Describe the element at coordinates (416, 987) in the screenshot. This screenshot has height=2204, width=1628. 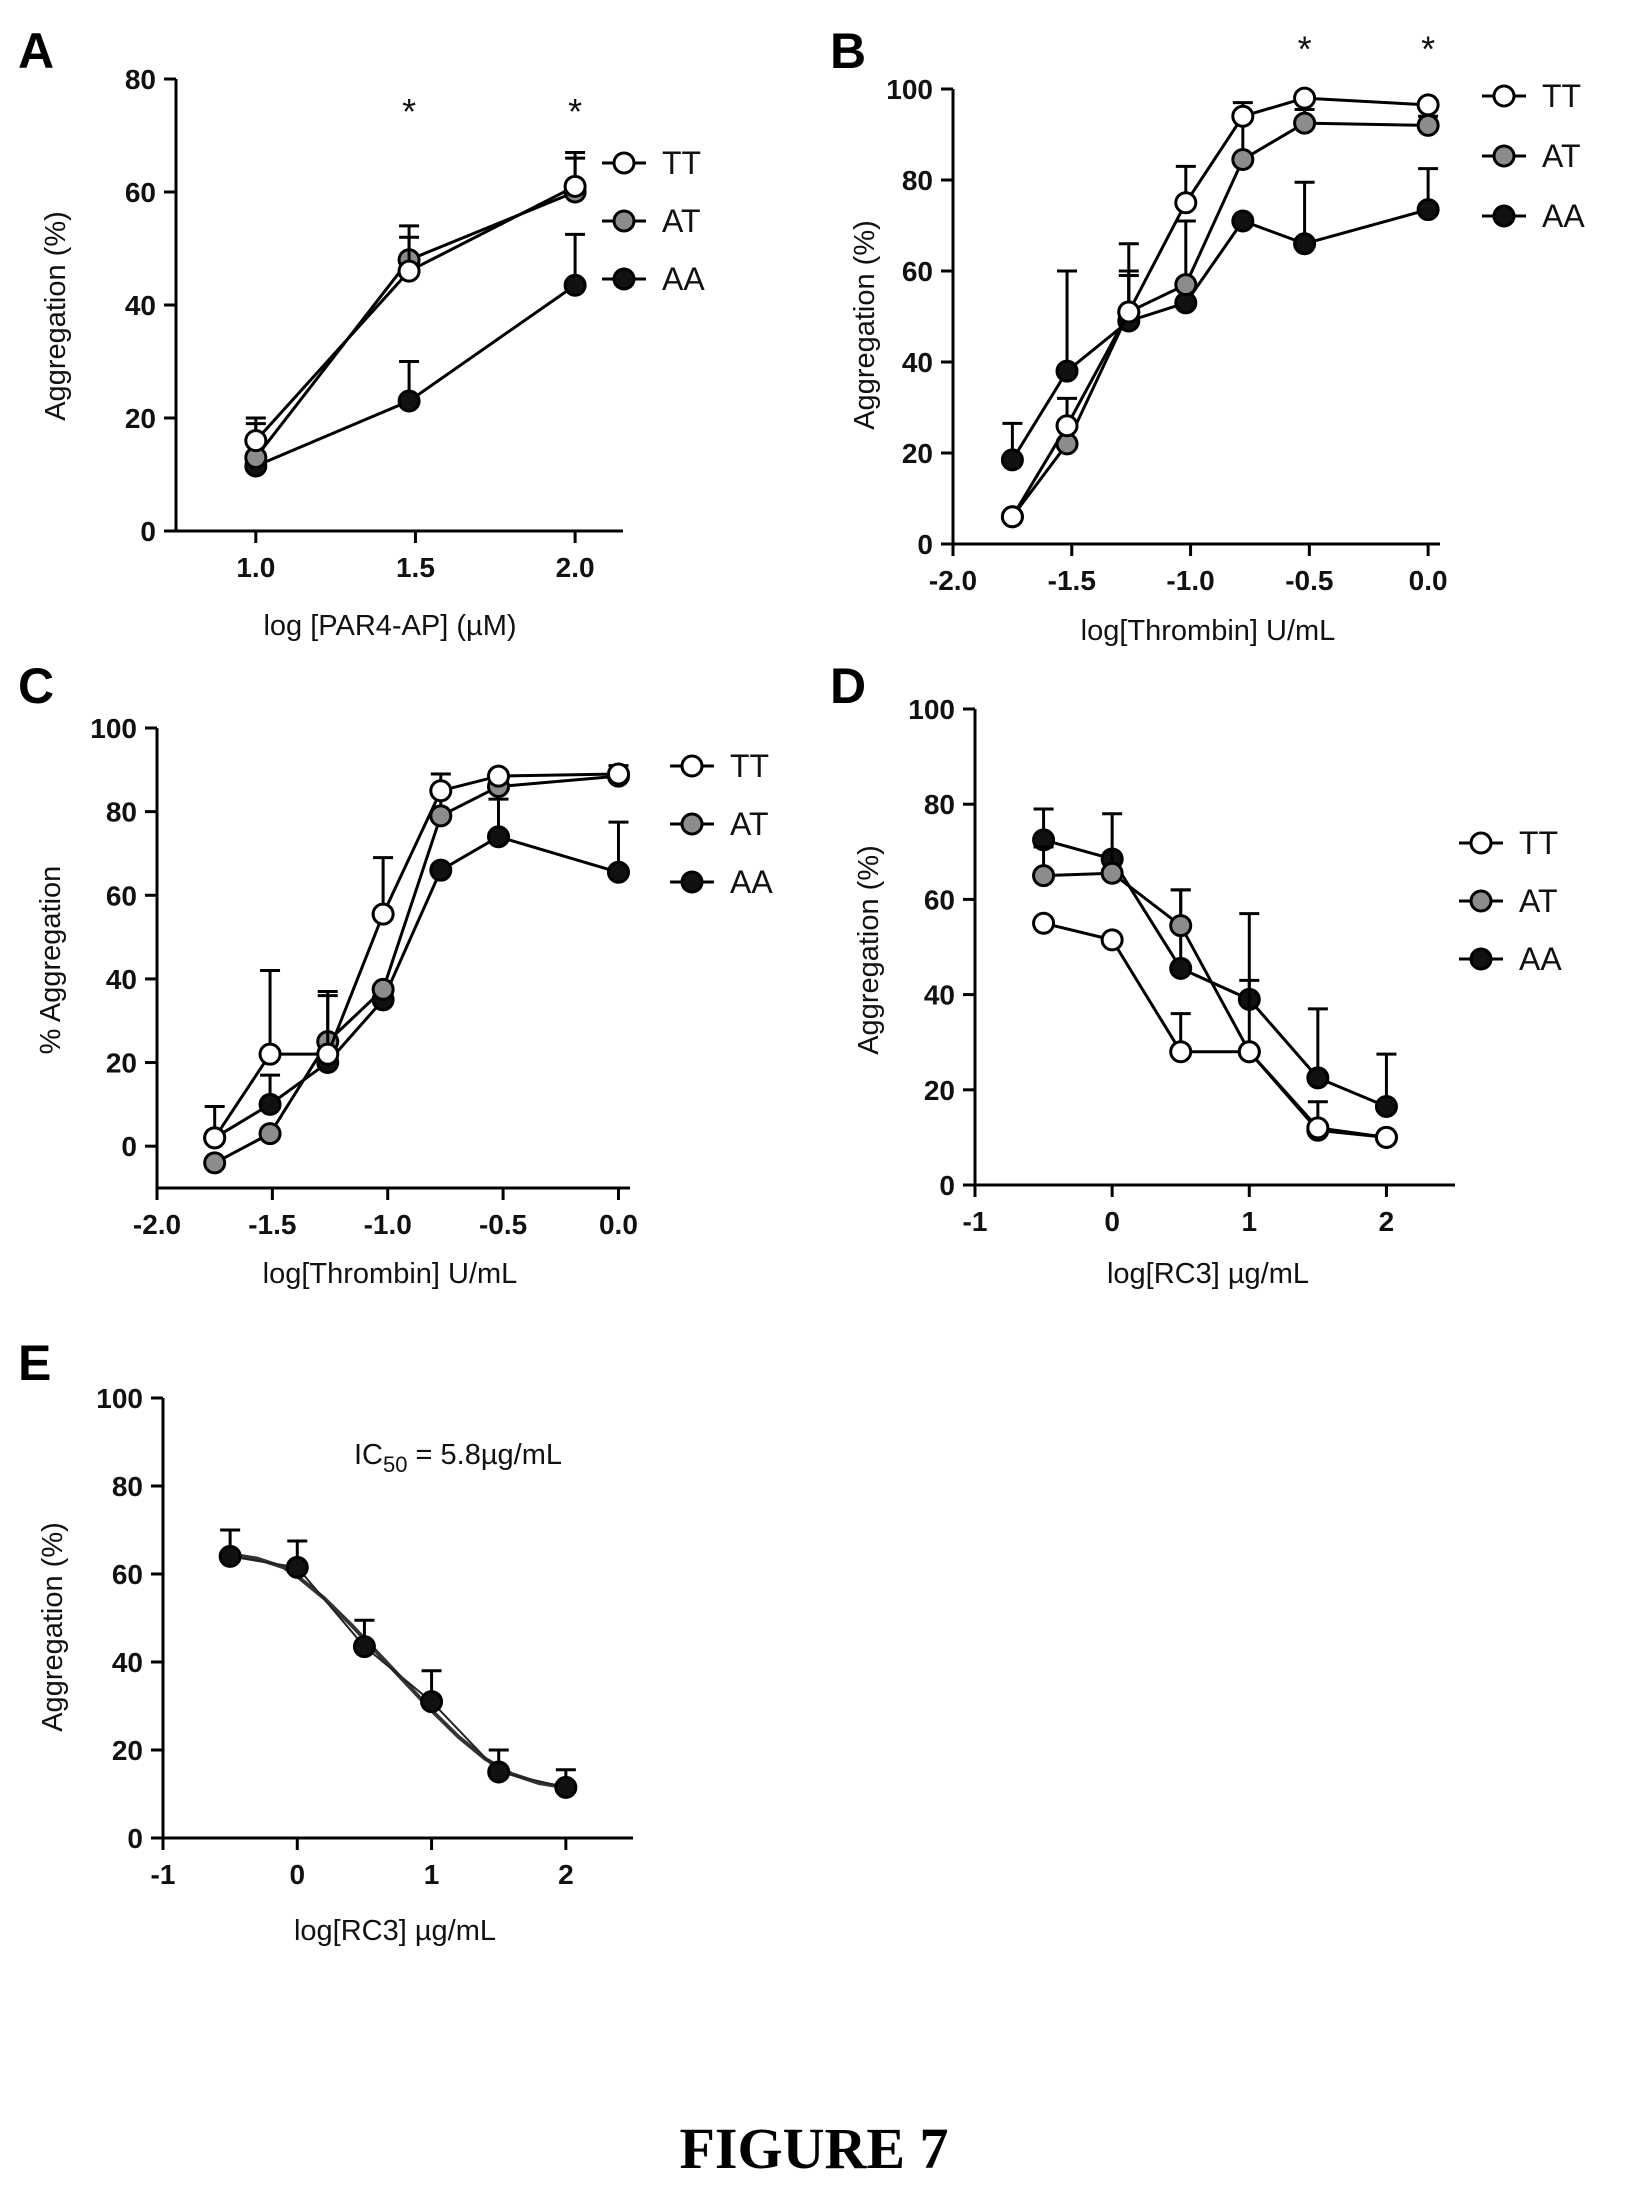
I see `series-line-aa` at that location.